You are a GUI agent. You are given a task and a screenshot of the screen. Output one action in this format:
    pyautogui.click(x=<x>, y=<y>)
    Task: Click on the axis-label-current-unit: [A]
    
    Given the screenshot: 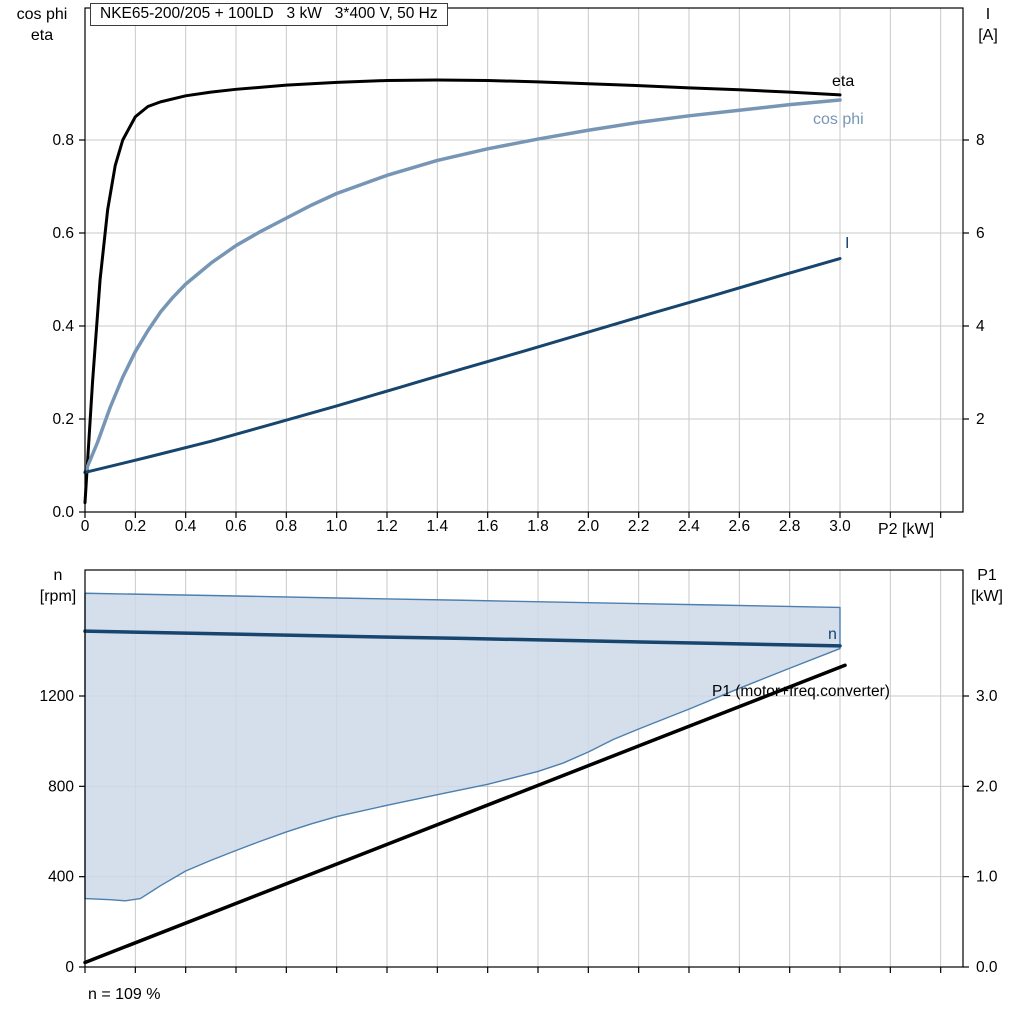 What is the action you would take?
    pyautogui.click(x=988, y=35)
    